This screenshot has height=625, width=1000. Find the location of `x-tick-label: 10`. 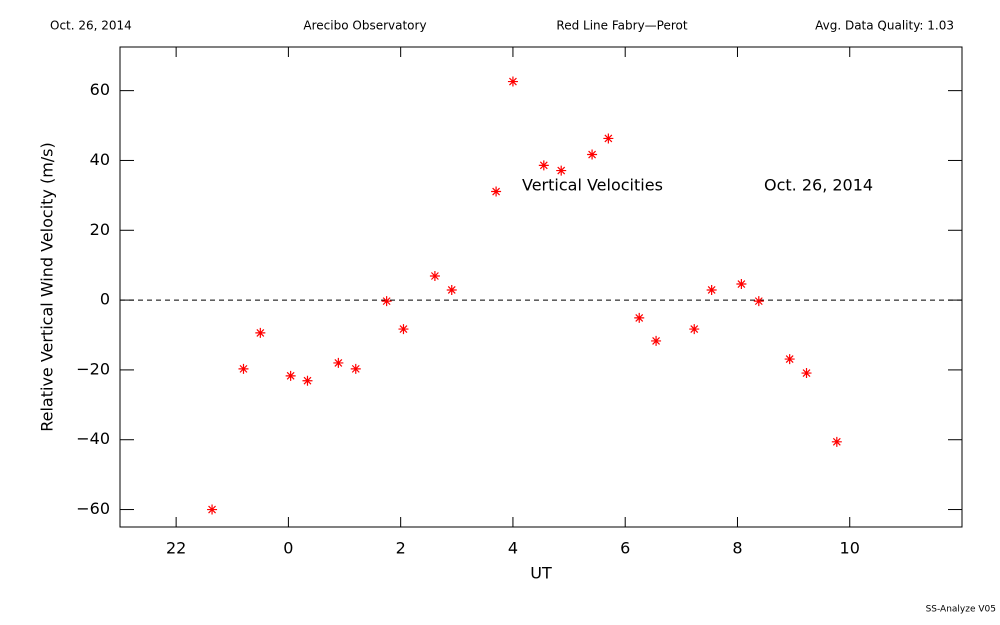

x-tick-label: 10 is located at coordinates (850, 548).